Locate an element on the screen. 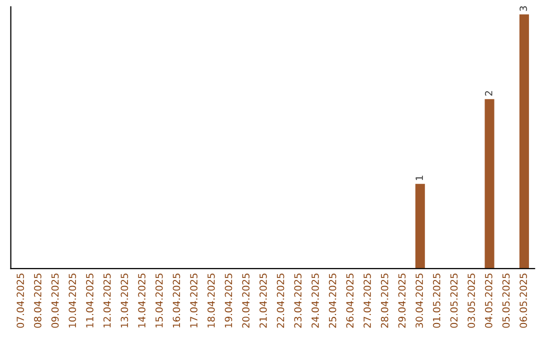  x-tick-label: 08.04.2025 is located at coordinates (38, 301).